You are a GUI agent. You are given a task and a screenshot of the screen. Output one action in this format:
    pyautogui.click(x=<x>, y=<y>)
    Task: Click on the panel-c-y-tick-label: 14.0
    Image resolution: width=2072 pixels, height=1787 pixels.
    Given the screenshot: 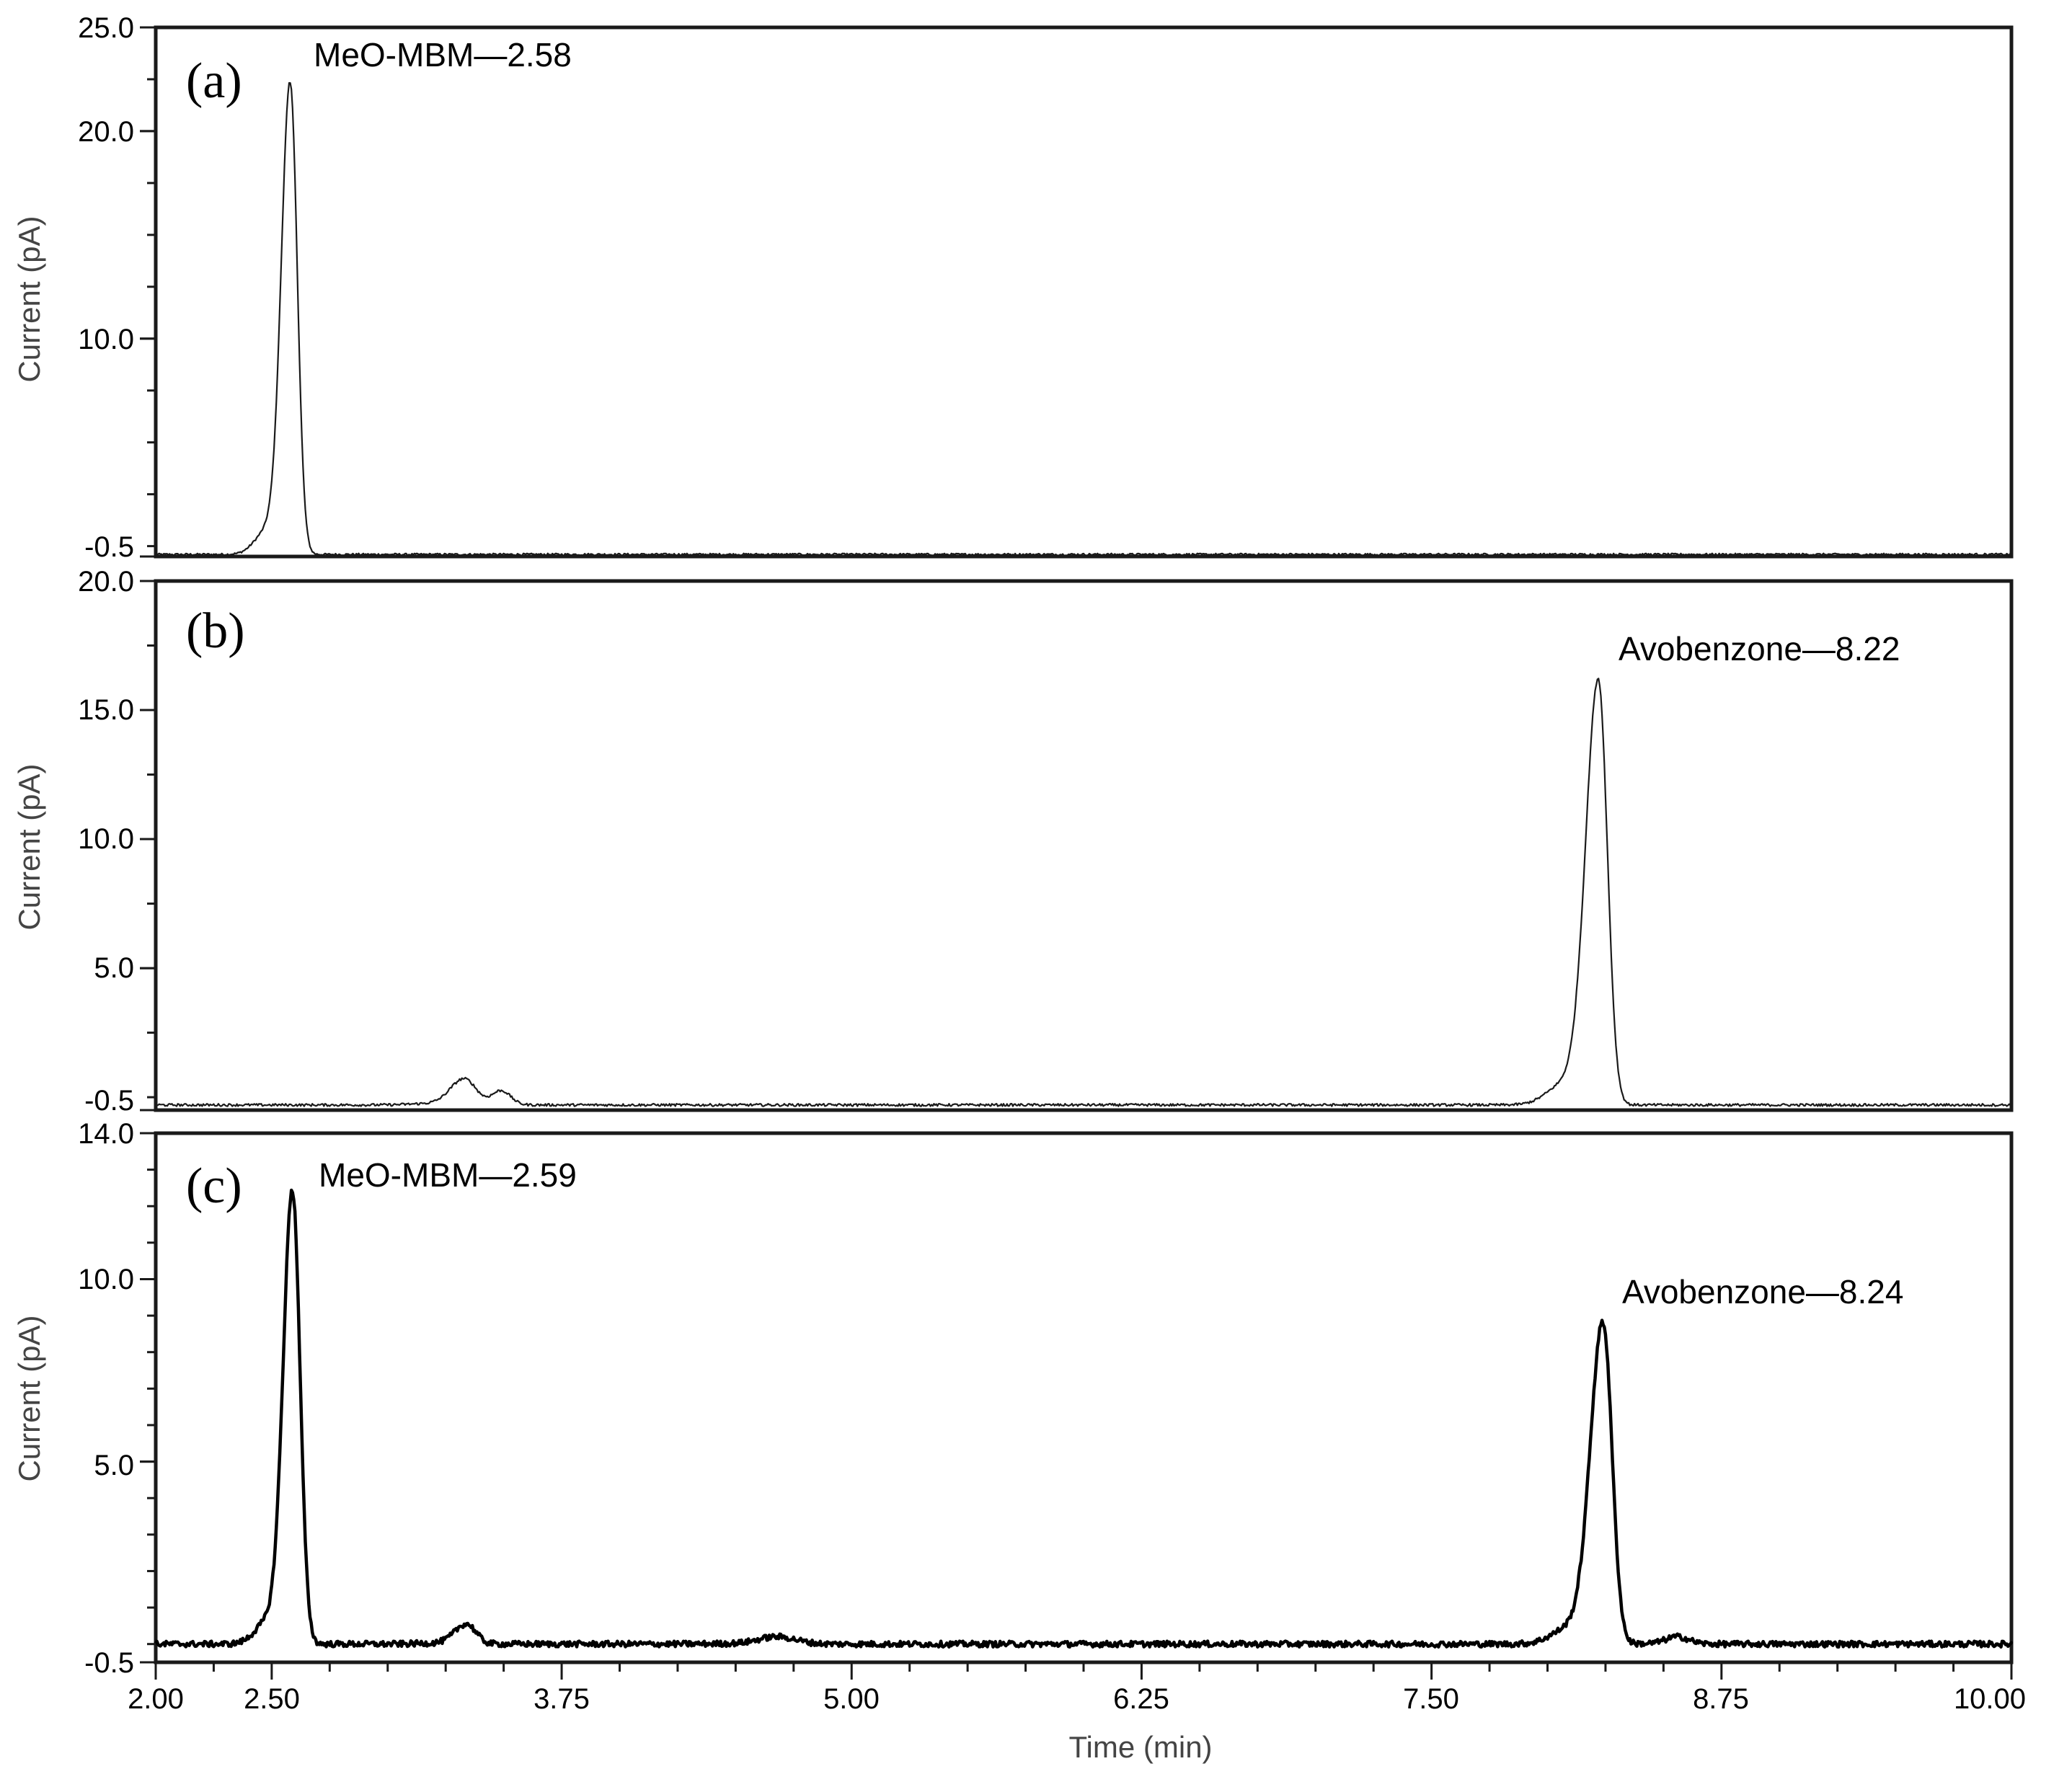 What is the action you would take?
    pyautogui.click(x=106, y=1134)
    